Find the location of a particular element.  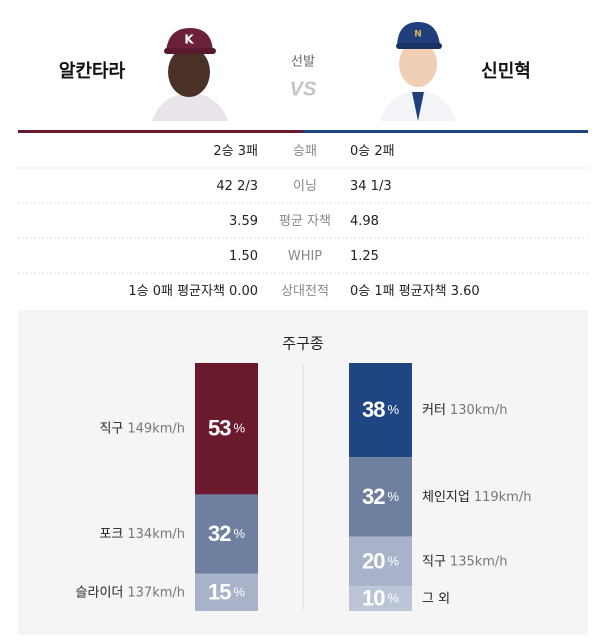

pitch-name: 커터 is located at coordinates (434, 410).